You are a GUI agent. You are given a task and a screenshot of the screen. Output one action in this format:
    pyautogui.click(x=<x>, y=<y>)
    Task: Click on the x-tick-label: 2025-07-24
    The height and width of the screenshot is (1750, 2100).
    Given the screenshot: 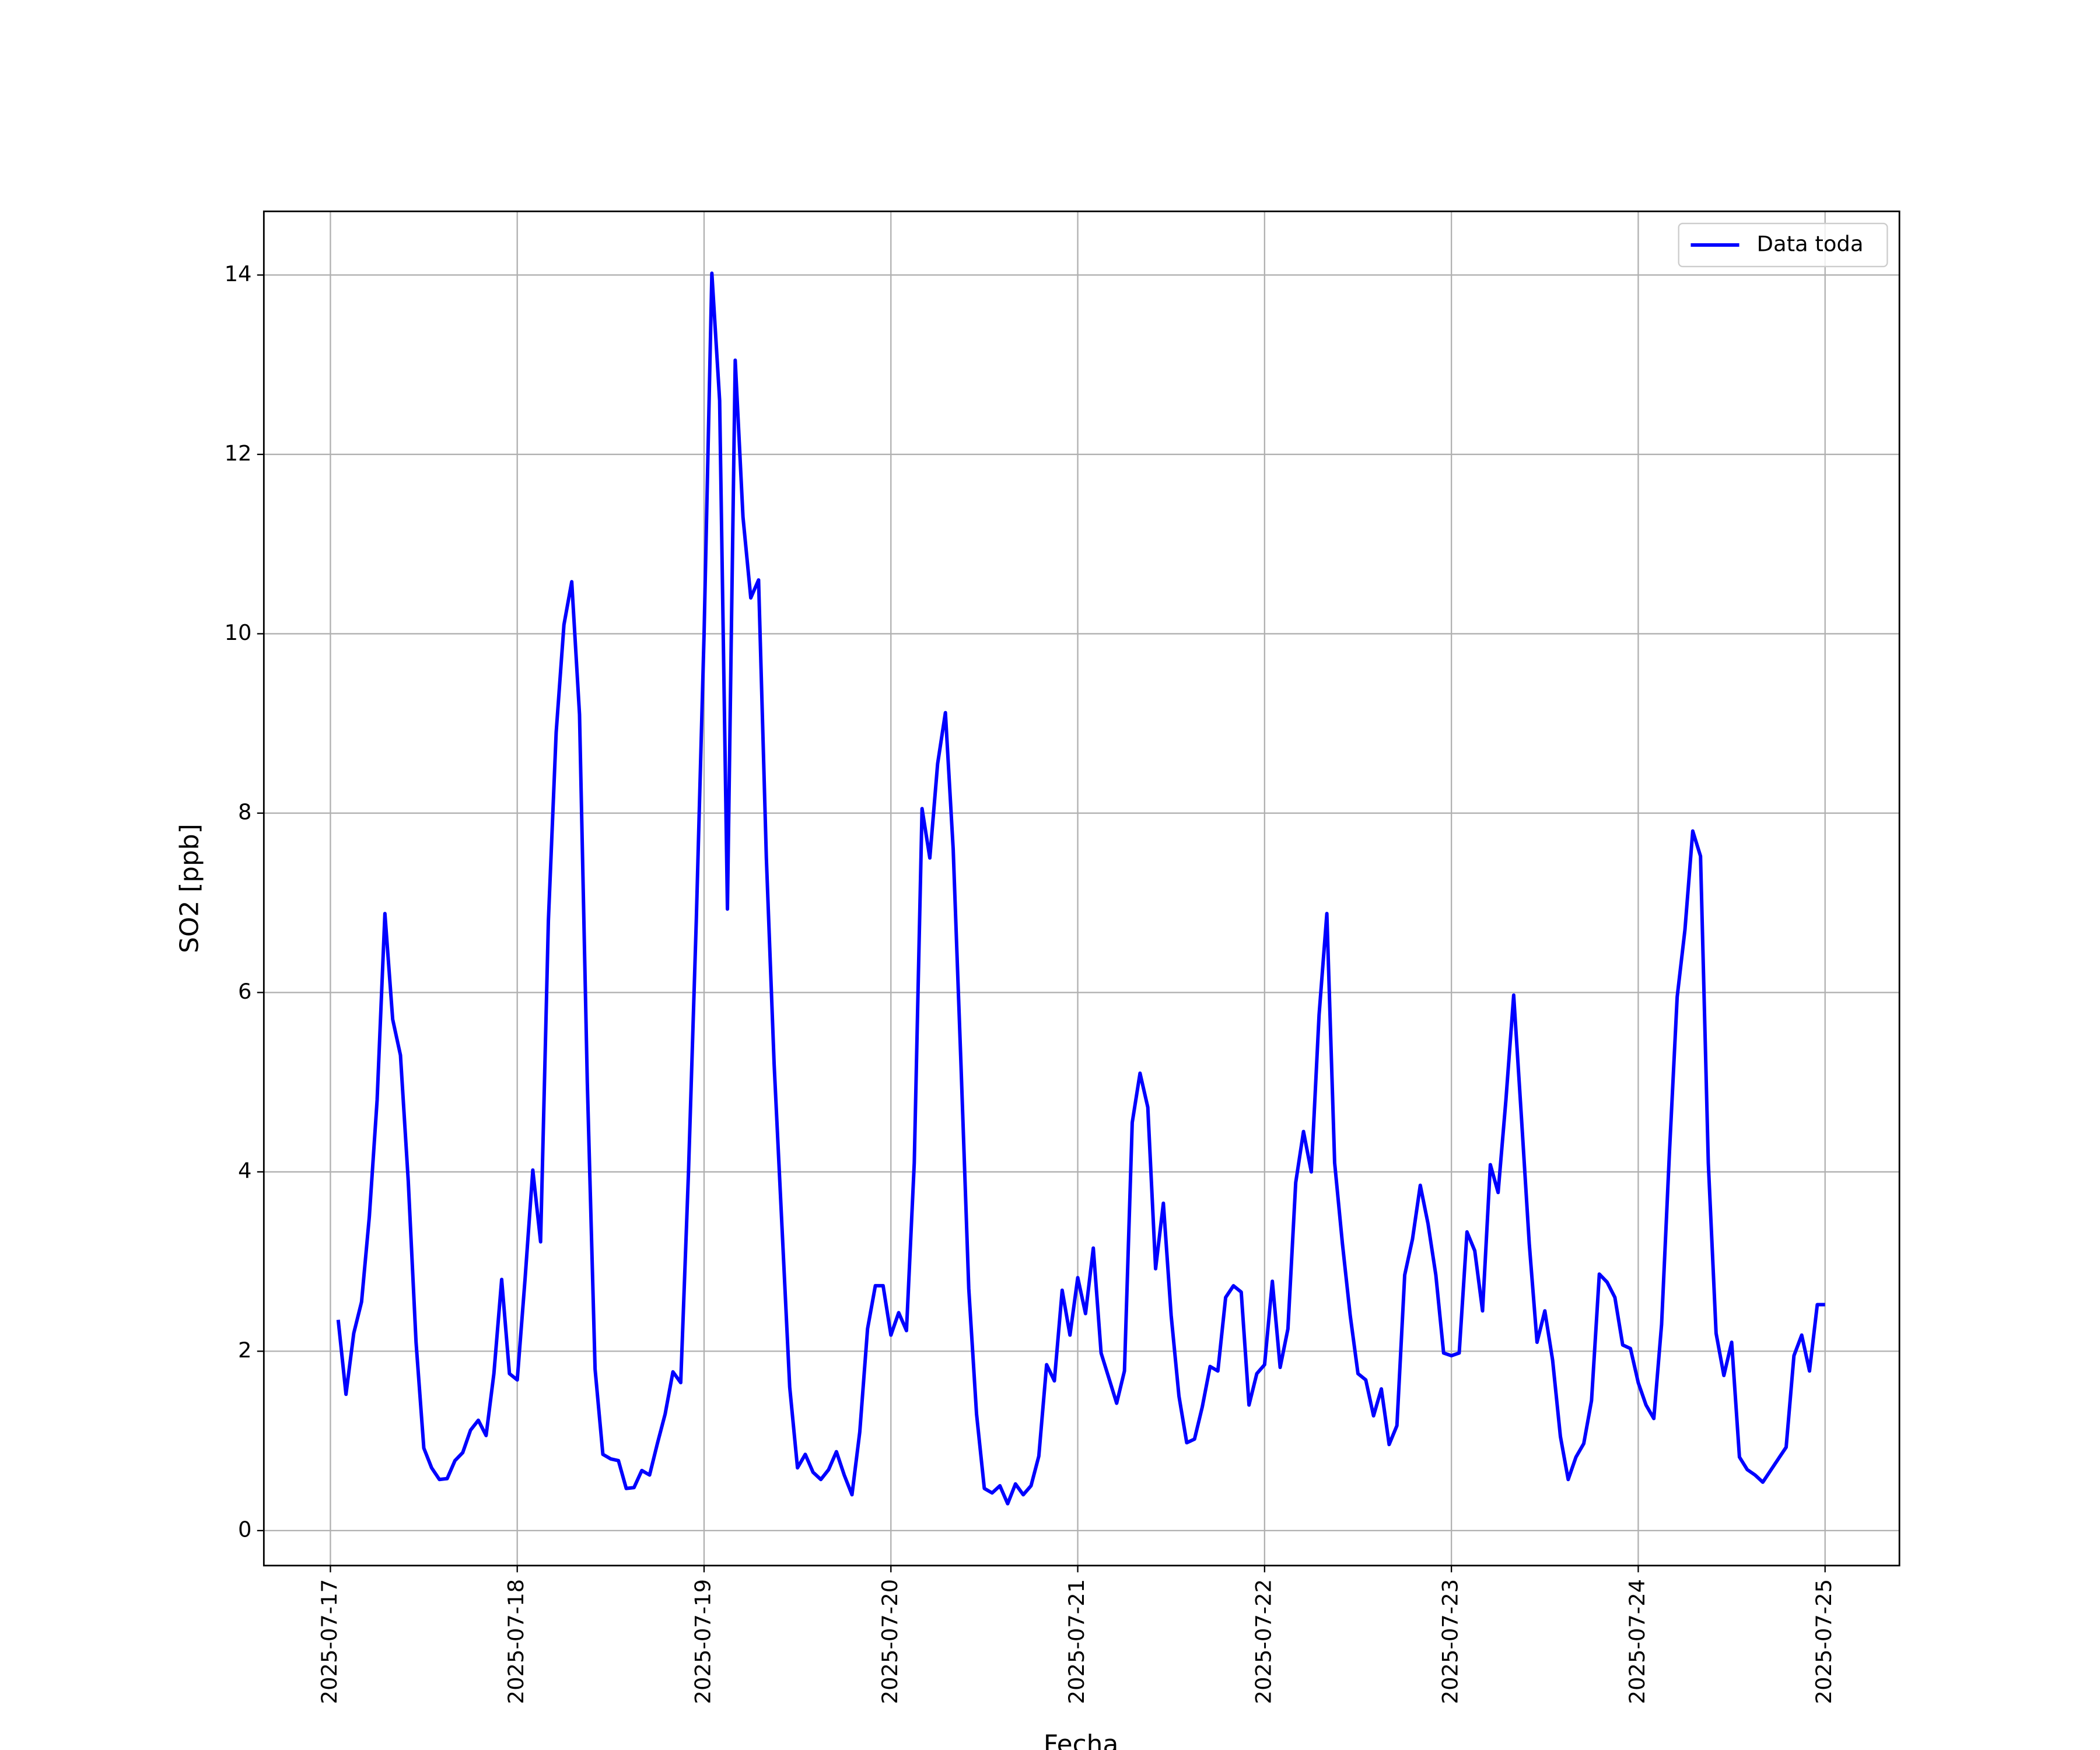 What is the action you would take?
    pyautogui.click(x=1637, y=1641)
    